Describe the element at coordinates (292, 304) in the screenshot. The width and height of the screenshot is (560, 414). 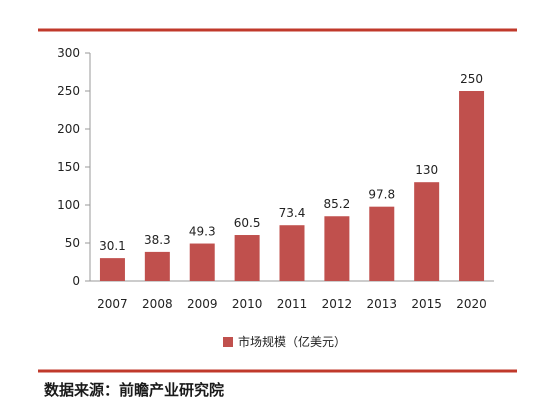
I see `x-tick-label: 2011` at that location.